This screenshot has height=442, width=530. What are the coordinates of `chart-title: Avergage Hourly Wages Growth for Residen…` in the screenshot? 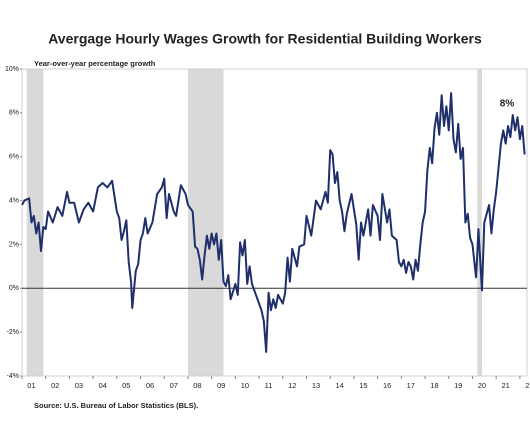 It's located at (265, 39).